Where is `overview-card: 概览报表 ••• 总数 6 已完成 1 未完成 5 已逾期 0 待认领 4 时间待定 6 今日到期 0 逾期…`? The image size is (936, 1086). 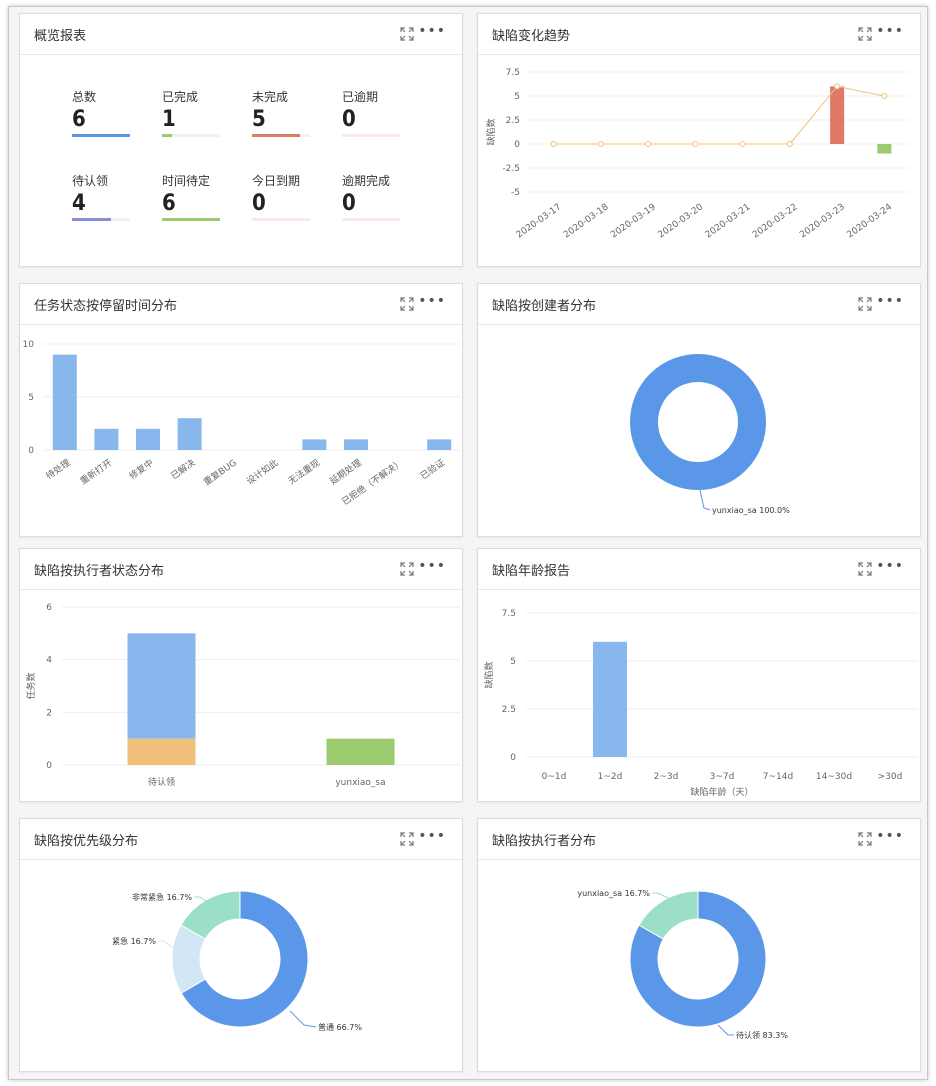 overview-card: 概览报表 ••• 总数 6 已完成 1 未完成 5 已逾期 0 待认领 4 时间待定 6 今日到期 0 逾期… is located at coordinates (241, 140).